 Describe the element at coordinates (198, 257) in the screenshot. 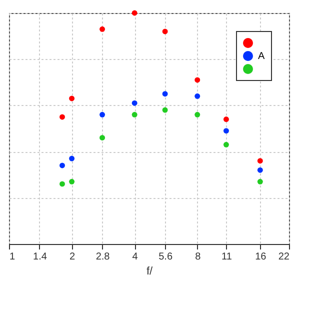

I see `x-tick-label: 8` at that location.